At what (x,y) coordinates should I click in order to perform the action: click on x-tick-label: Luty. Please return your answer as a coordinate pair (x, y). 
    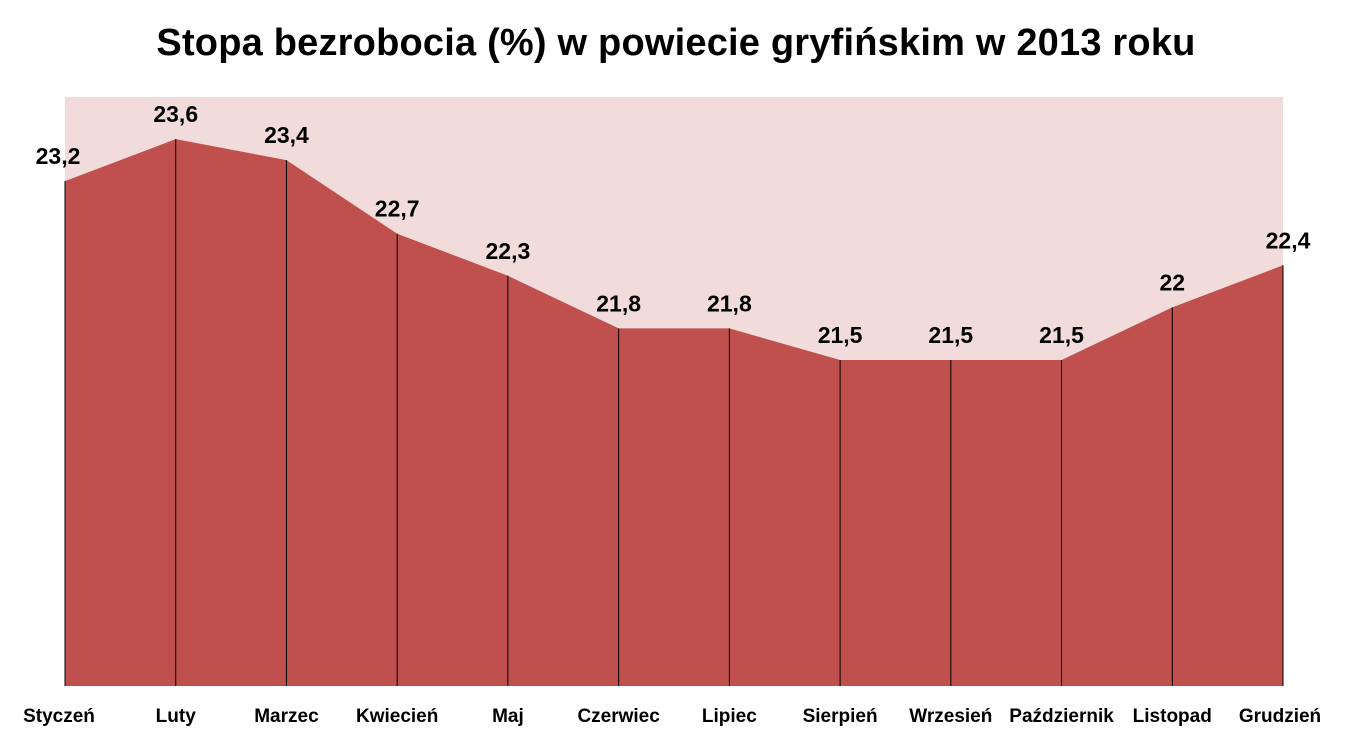
    Looking at the image, I should click on (176, 716).